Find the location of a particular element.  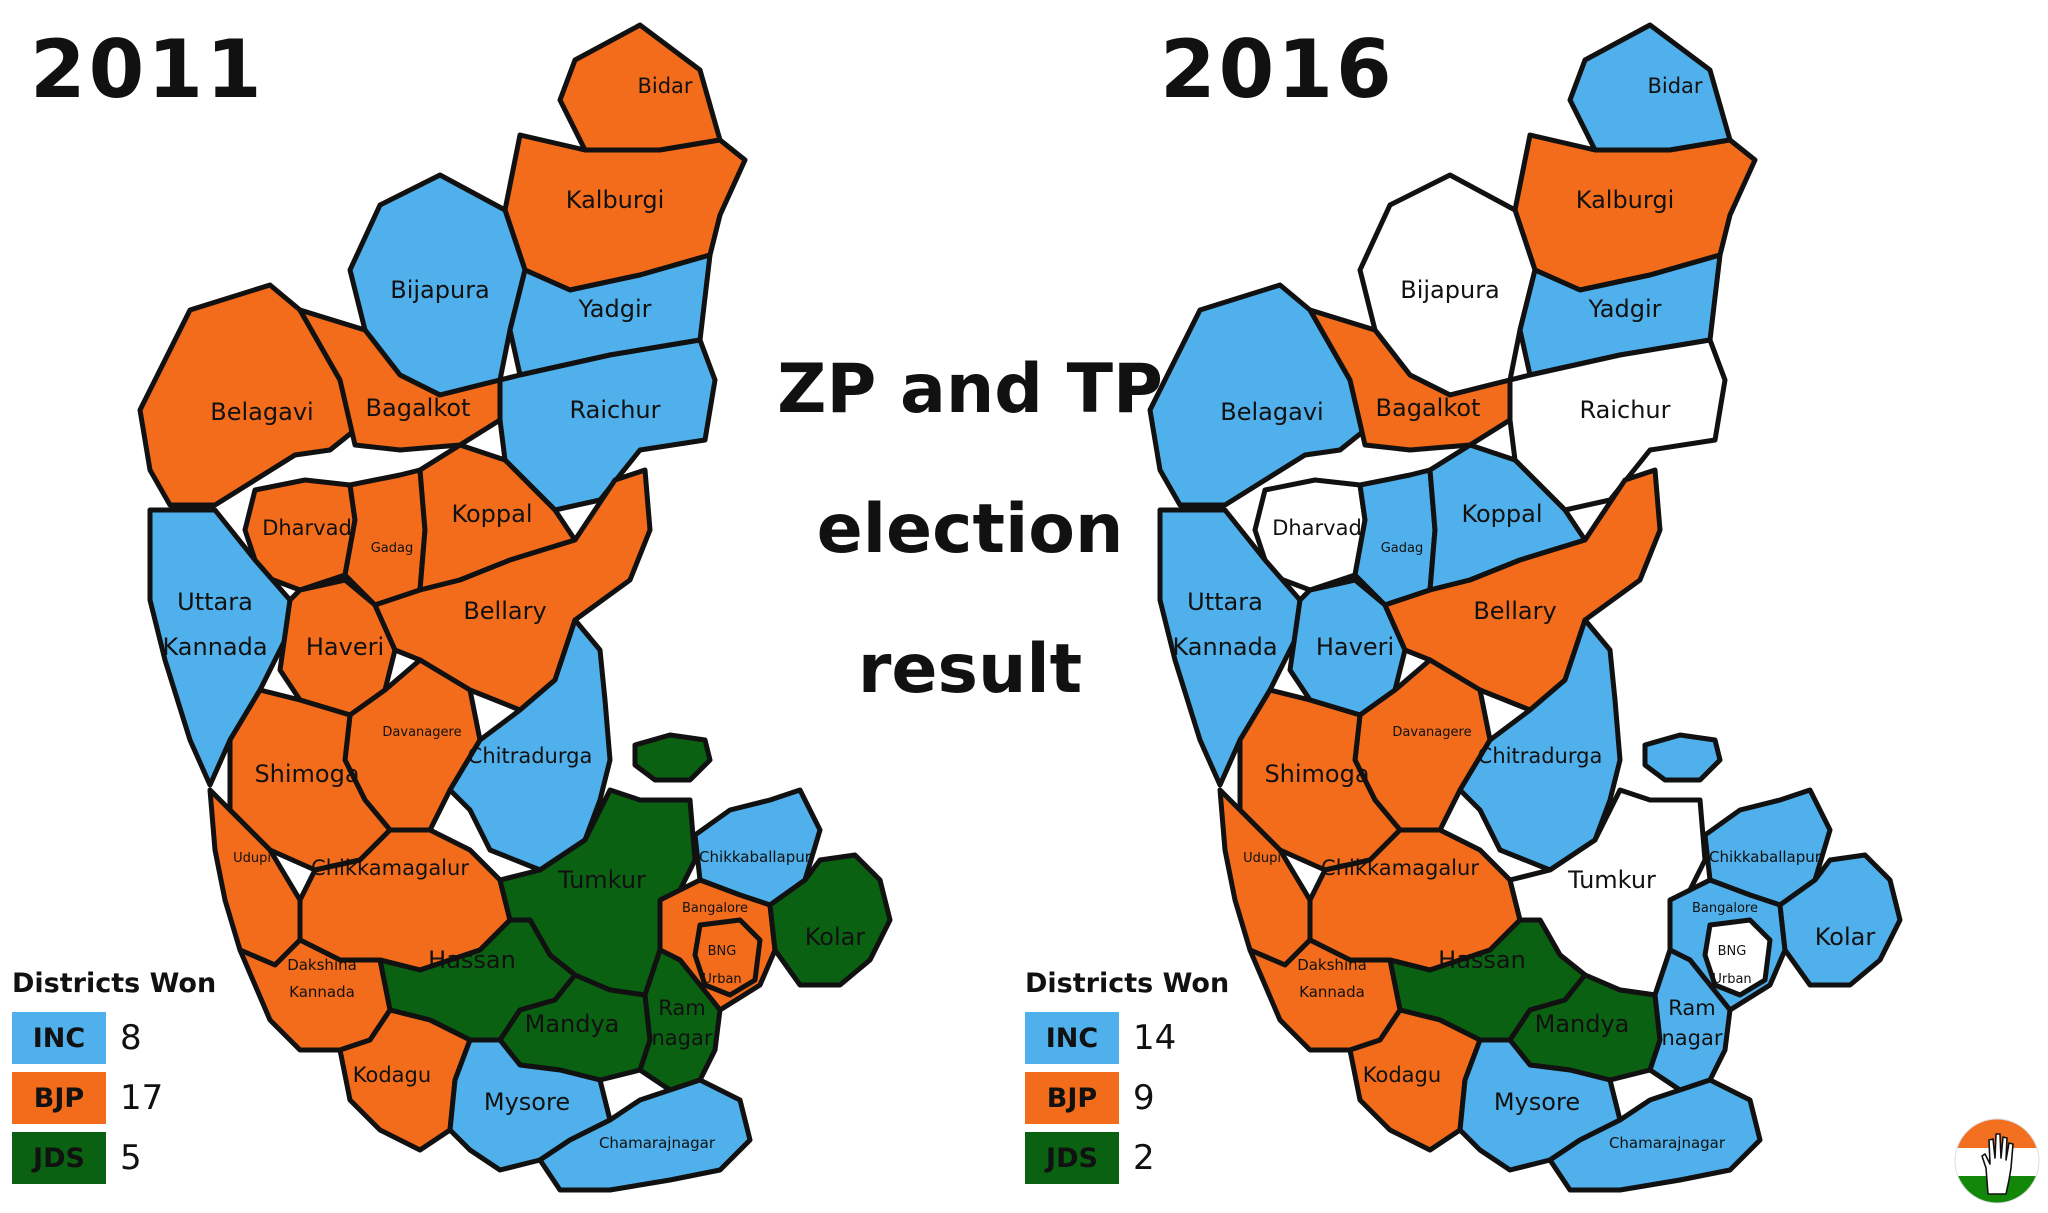

election-title: ZP and TP election result is located at coordinates (970, 530).